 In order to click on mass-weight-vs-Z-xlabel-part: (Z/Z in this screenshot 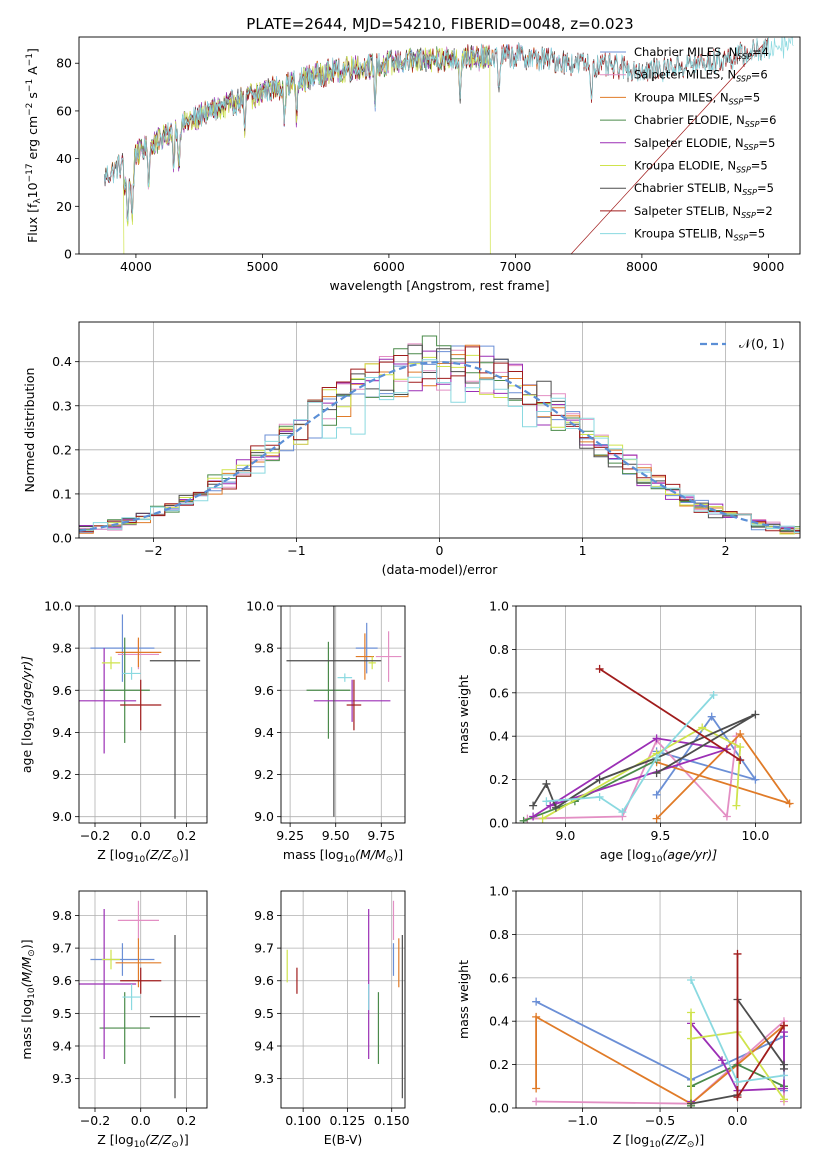, I will do `click(674, 1139)`.